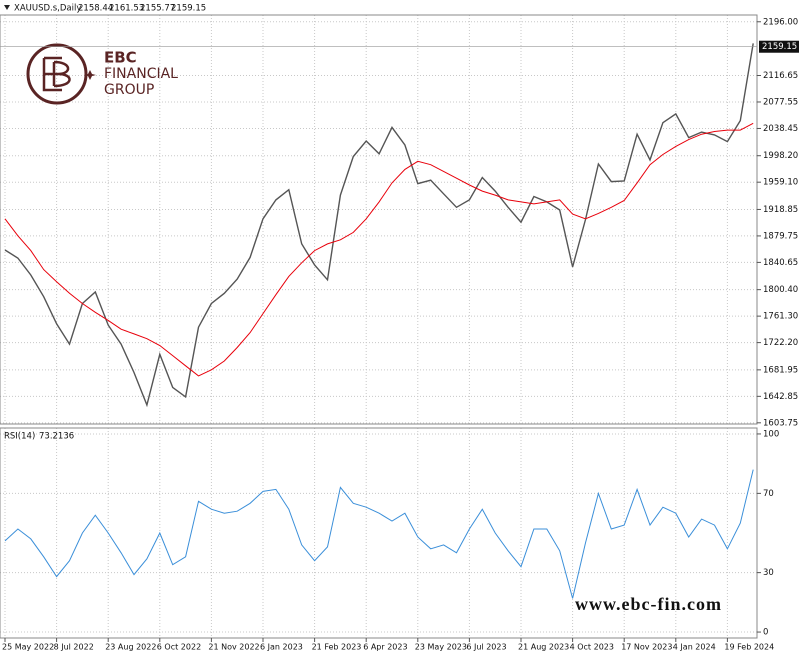 The width and height of the screenshot is (800, 655). I want to click on y-tick-label: 2077.55, so click(780, 102).